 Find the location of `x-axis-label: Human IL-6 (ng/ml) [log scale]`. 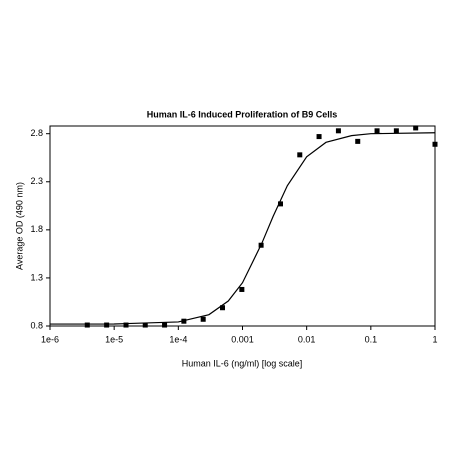

x-axis-label: Human IL-6 (ng/ml) [log scale] is located at coordinates (242, 363).